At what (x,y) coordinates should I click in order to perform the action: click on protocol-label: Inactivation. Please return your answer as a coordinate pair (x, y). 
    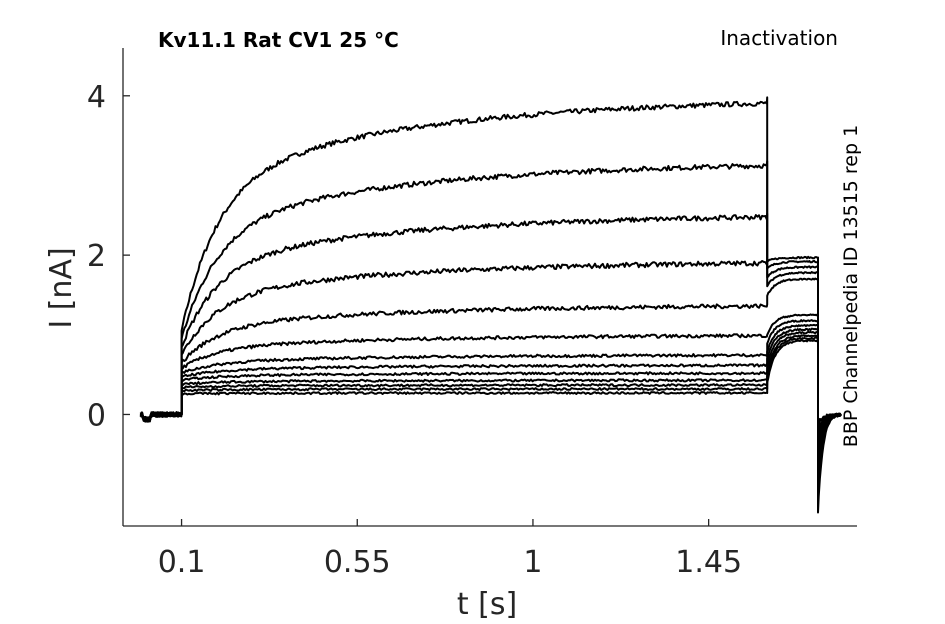
    Looking at the image, I should click on (779, 38).